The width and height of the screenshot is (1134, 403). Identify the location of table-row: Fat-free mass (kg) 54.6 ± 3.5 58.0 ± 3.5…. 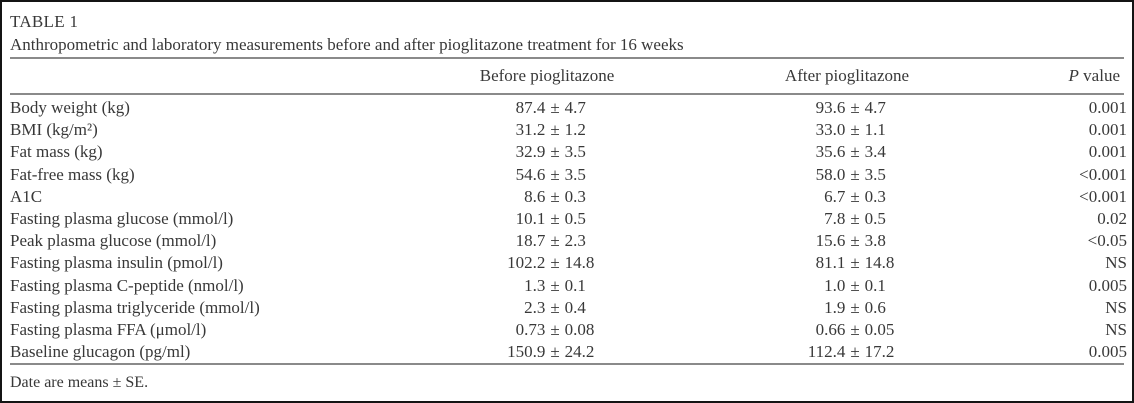
(568, 175).